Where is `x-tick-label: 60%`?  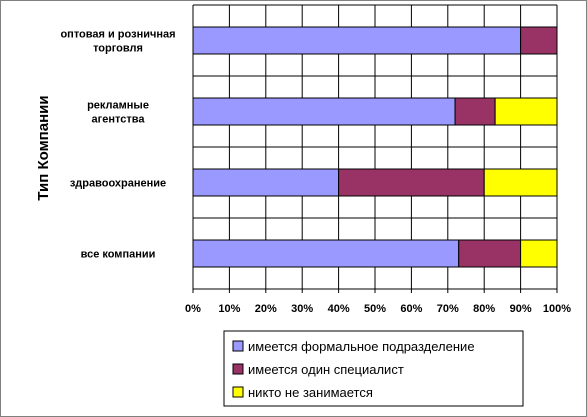 x-tick-label: 60% is located at coordinates (411, 309).